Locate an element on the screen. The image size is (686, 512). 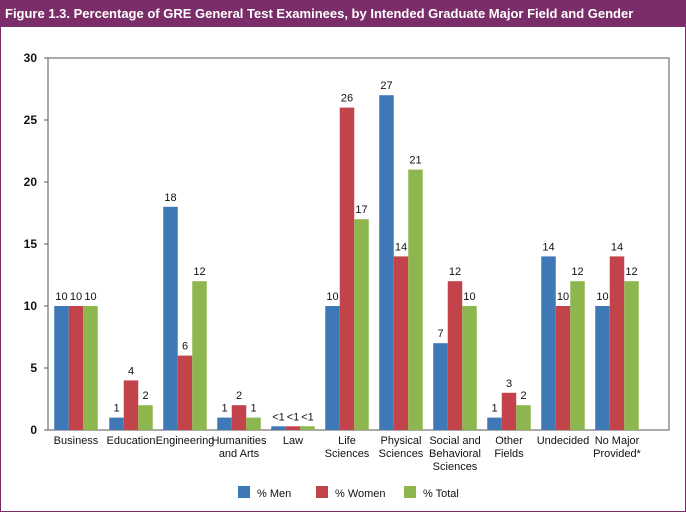
y-tick-label: 20 is located at coordinates (31, 182).